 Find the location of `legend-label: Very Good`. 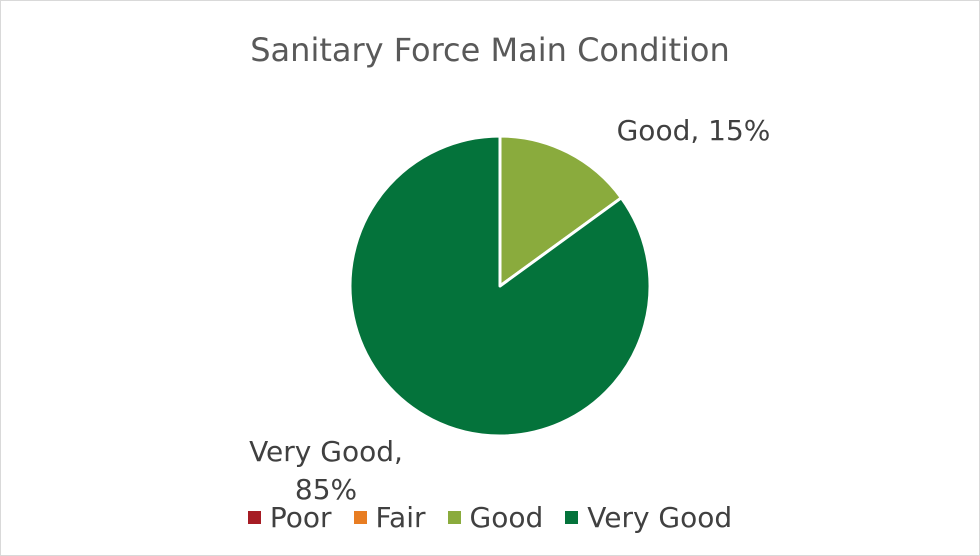

legend-label: Very Good is located at coordinates (660, 517).